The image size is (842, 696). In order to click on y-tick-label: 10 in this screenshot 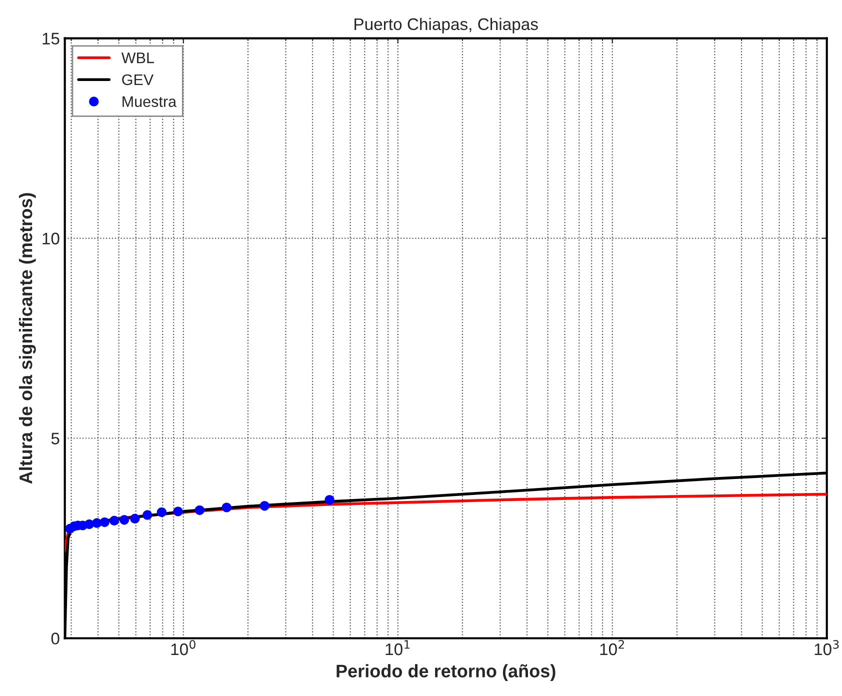, I will do `click(51, 238)`.